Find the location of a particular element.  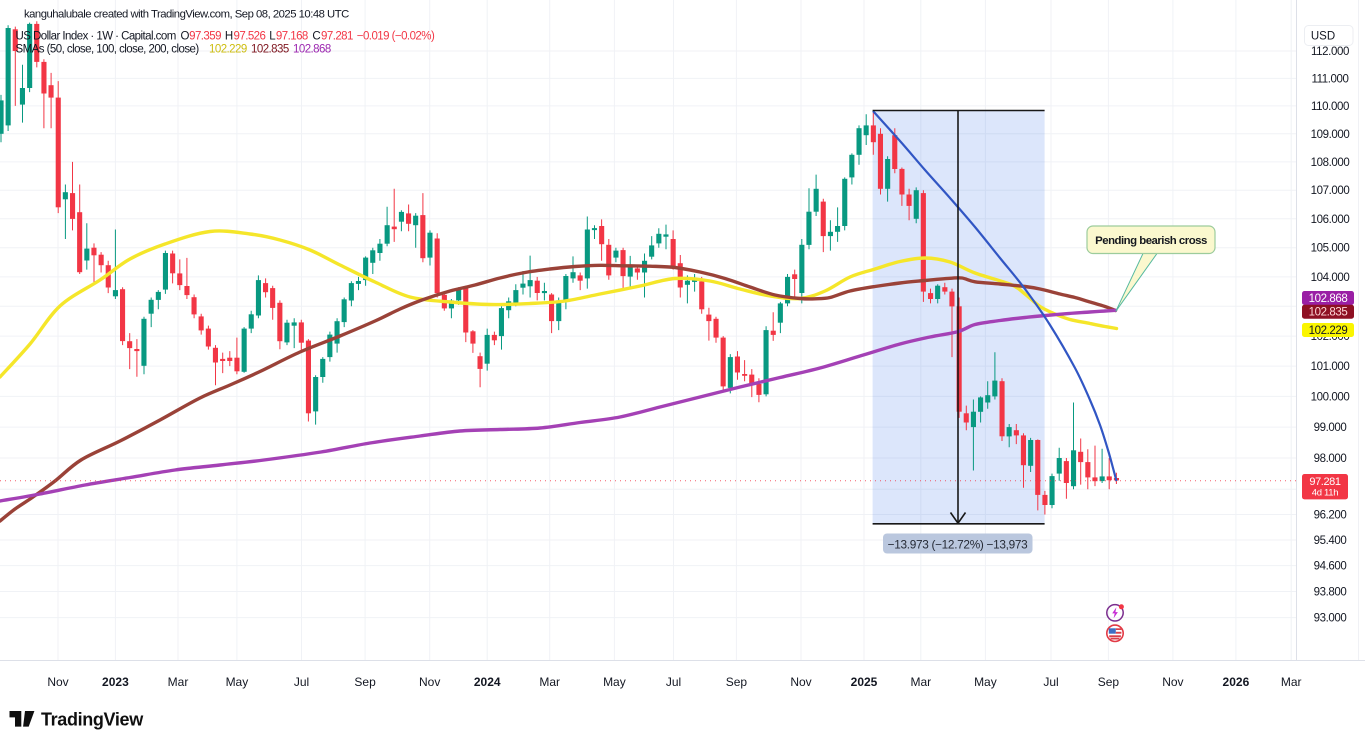

svg-text: 108.000 is located at coordinates (1330, 163).